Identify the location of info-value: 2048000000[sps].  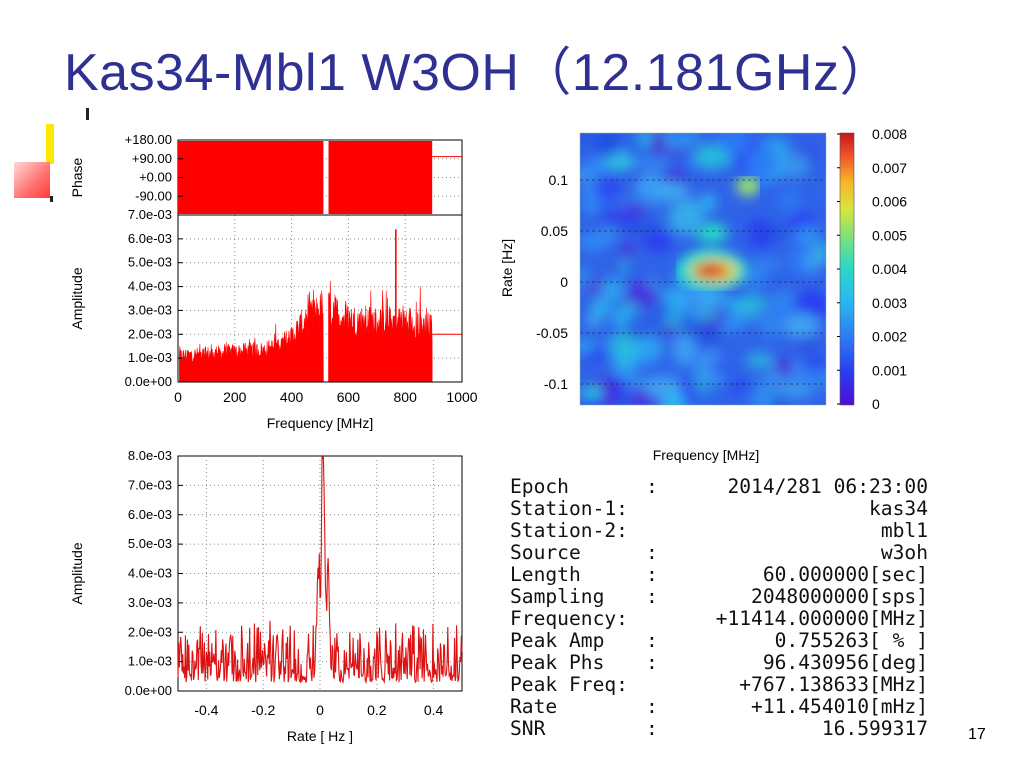
(839, 596).